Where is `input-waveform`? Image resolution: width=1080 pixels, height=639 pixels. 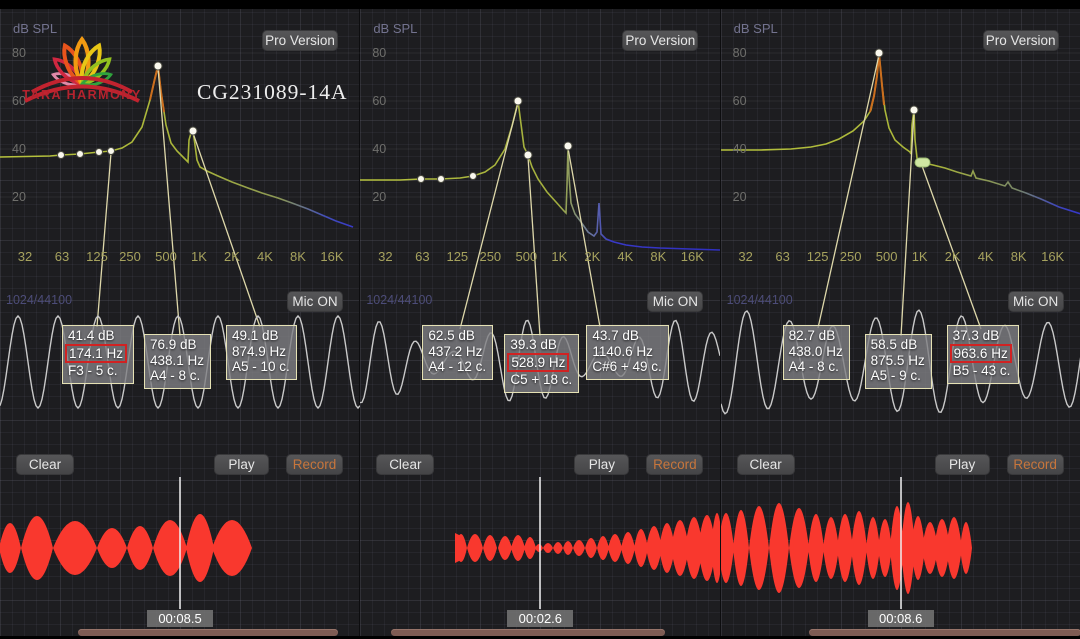 input-waveform is located at coordinates (900, 362).